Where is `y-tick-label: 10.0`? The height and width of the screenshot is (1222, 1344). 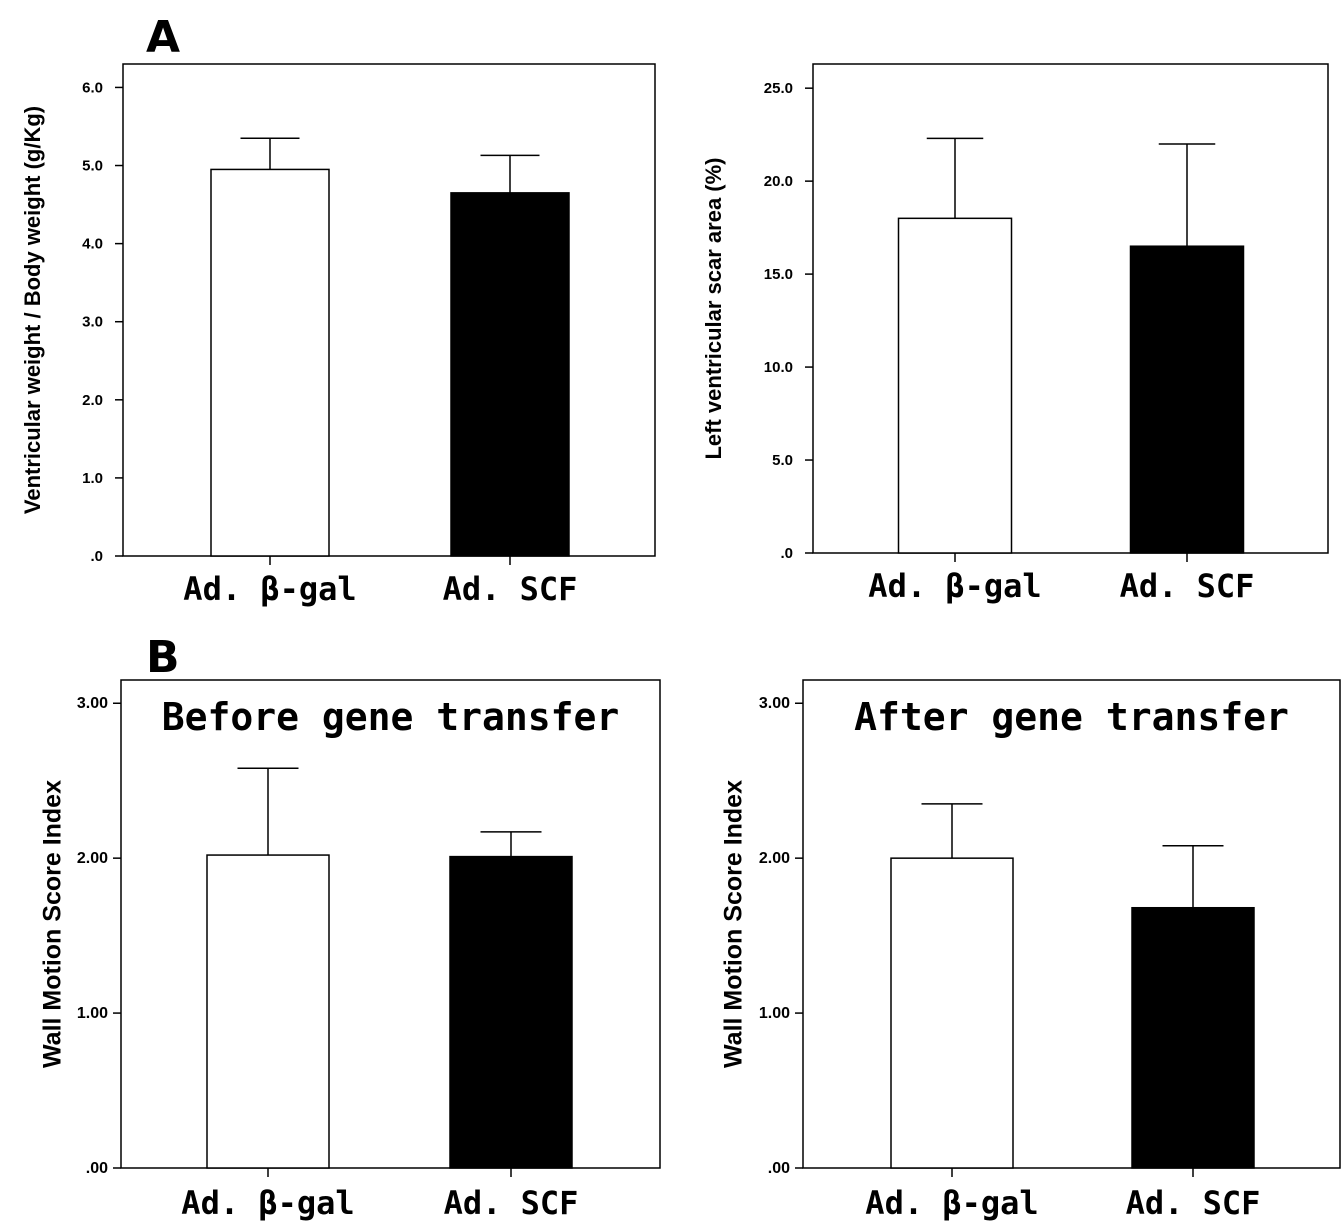
y-tick-label: 10.0 is located at coordinates (778, 367).